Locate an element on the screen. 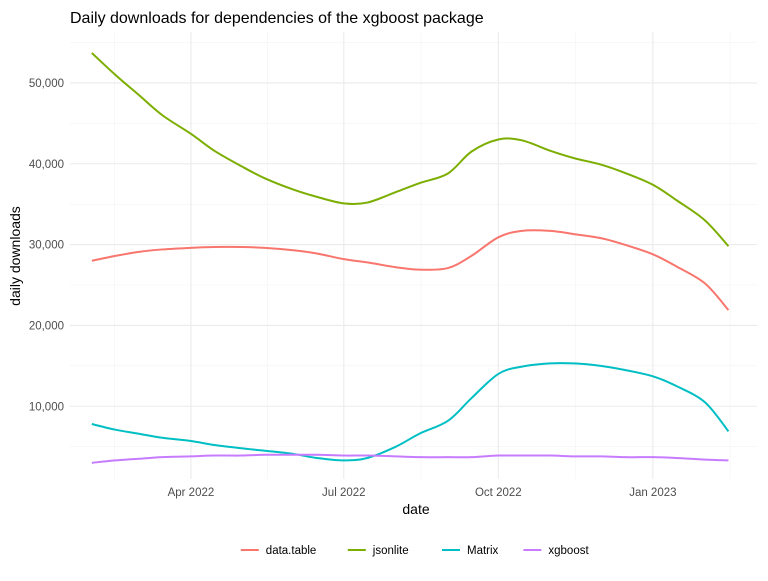 This screenshot has width=768, height=581. y-tick-label: 30,000 is located at coordinates (46, 246).